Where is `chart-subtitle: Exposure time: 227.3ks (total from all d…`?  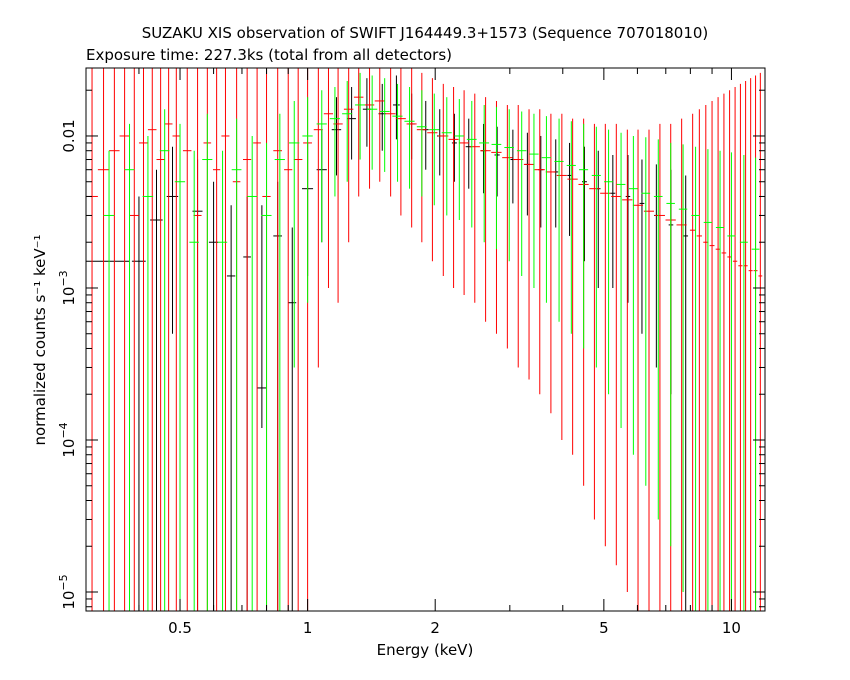 chart-subtitle: Exposure time: 227.3ks (total from all d… is located at coordinates (269, 55).